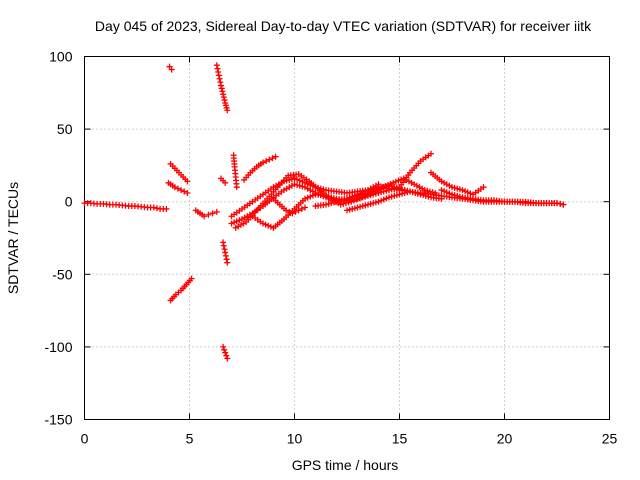 The width and height of the screenshot is (640, 480). What do you see at coordinates (289, 206) in the screenshot?
I see `series-band-e` at bounding box center [289, 206].